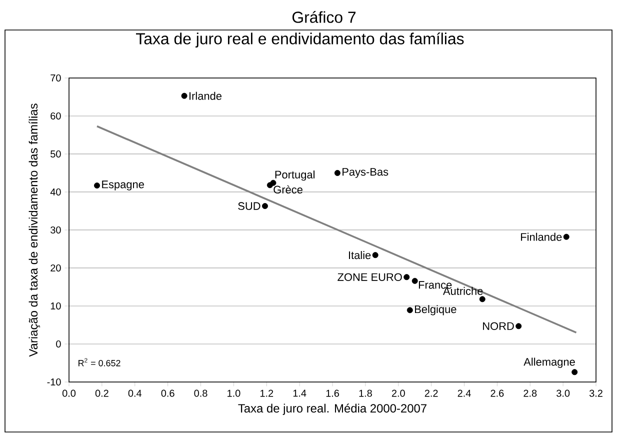 This screenshot has width=622, height=438. Describe the element at coordinates (431, 393) in the screenshot. I see `x-tick-label: 2.2` at that location.